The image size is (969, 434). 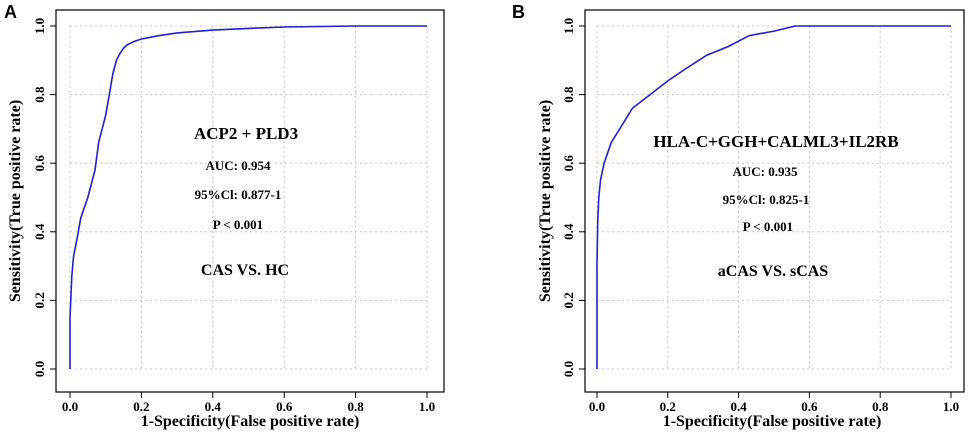 I want to click on panel-label-a: A, so click(x=10, y=12).